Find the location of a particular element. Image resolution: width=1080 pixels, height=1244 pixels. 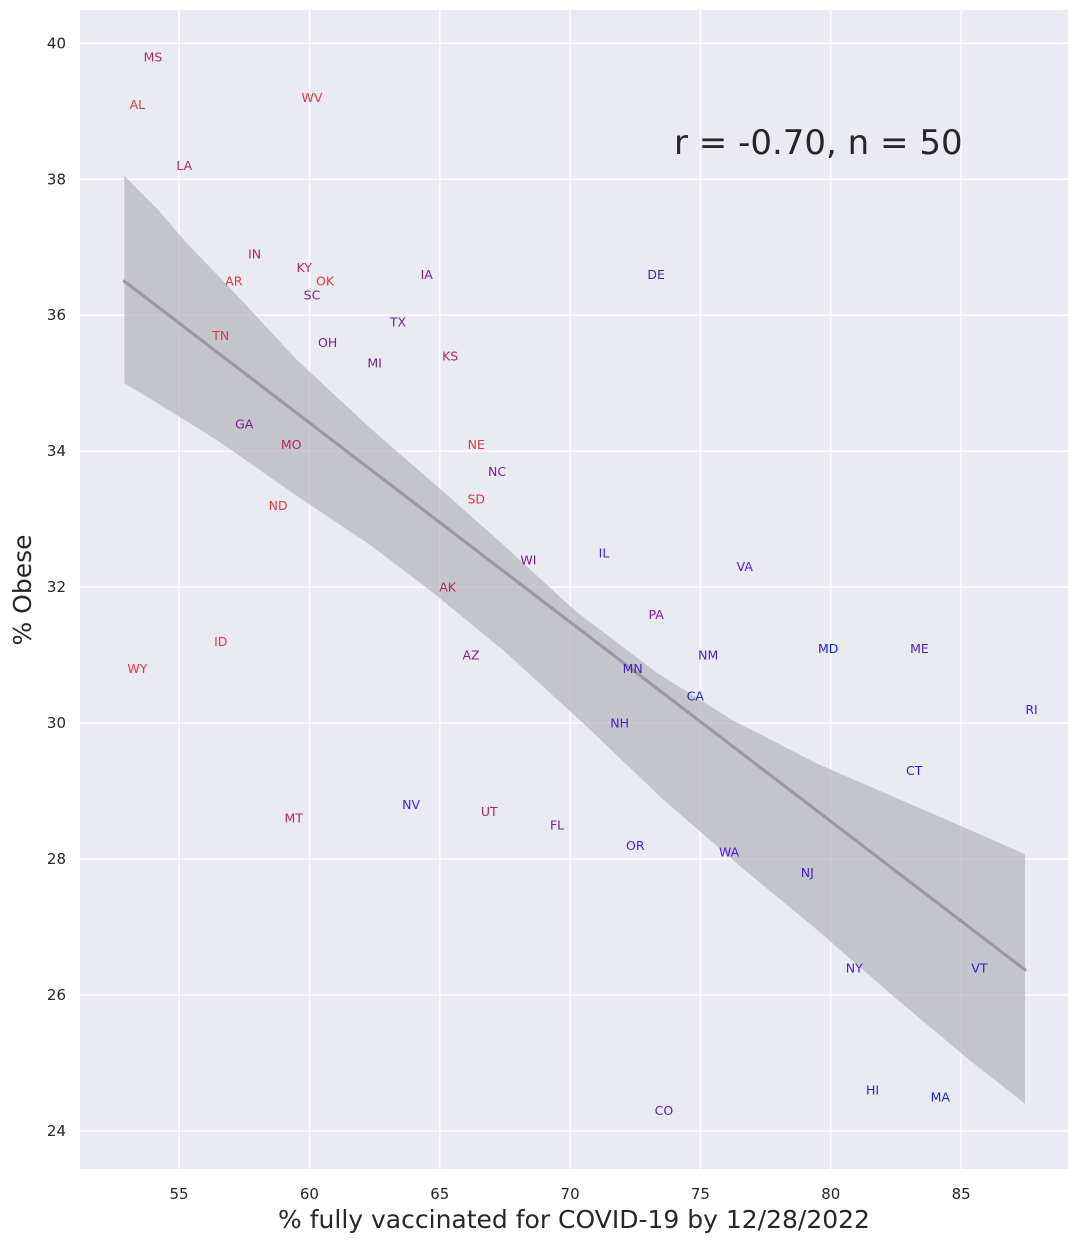

x-tick-label: 80 is located at coordinates (830, 1194).